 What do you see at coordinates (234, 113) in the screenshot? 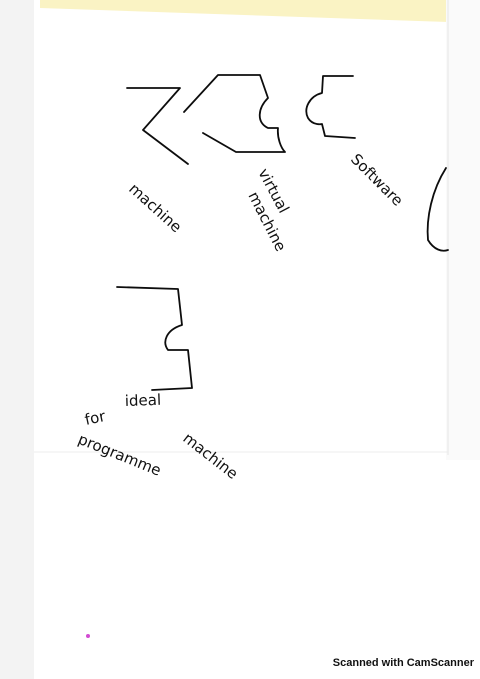
I see `virtual-machine-block-shape` at bounding box center [234, 113].